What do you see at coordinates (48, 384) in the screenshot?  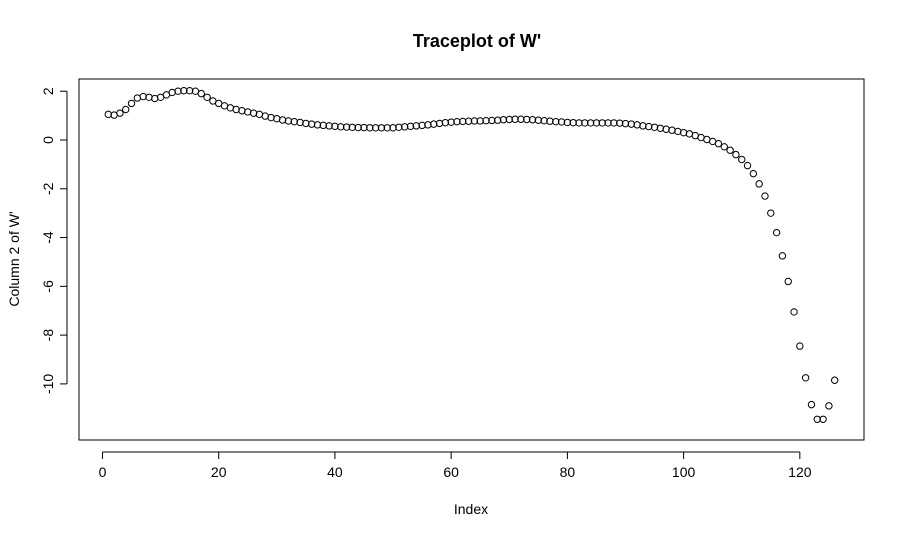 I see `y-tick-label: -10` at bounding box center [48, 384].